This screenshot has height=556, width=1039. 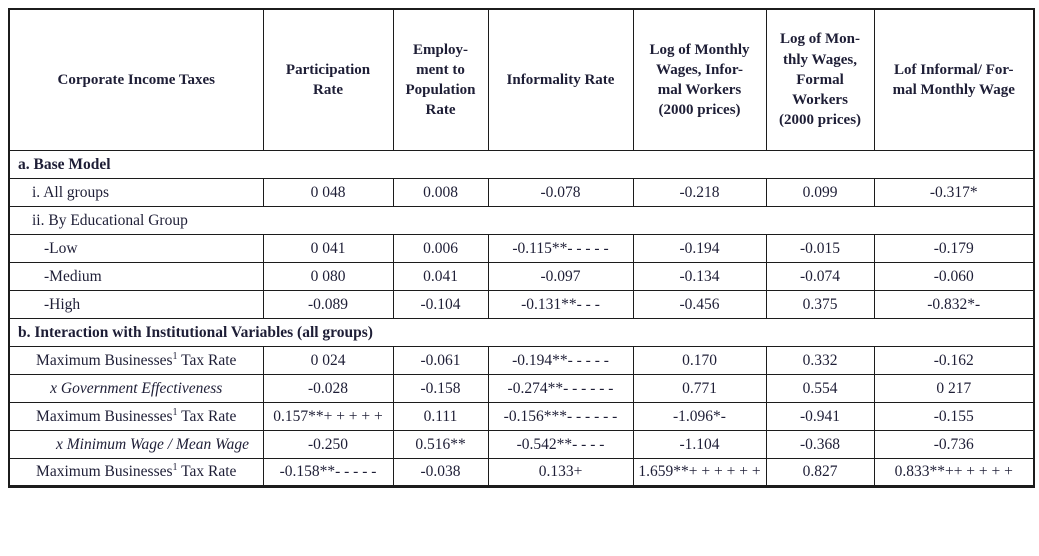 I want to click on row-label: -Medium, so click(x=136, y=276).